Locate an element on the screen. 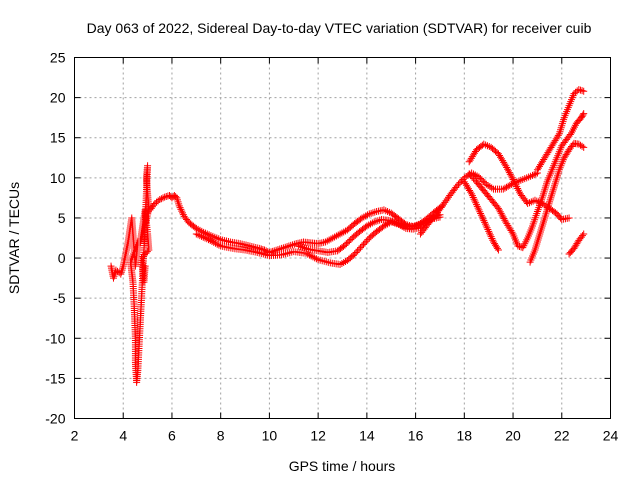 The image size is (640, 480). x-tick-label: 14 is located at coordinates (367, 436).